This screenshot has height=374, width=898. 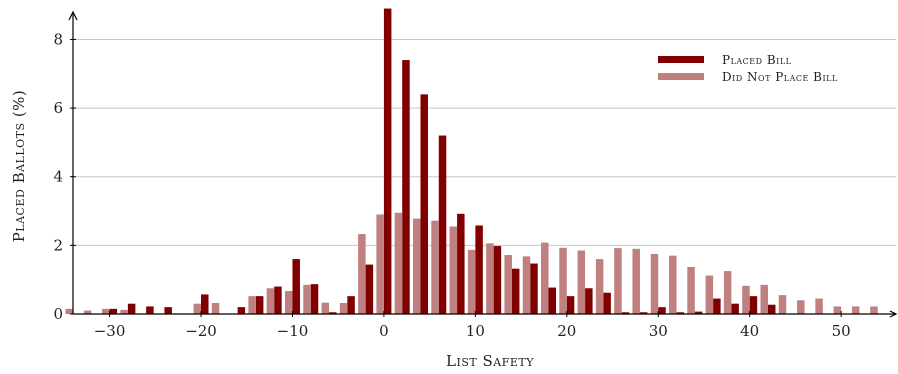 What do you see at coordinates (566, 331) in the screenshot?
I see `x-tick-label: 20` at bounding box center [566, 331].